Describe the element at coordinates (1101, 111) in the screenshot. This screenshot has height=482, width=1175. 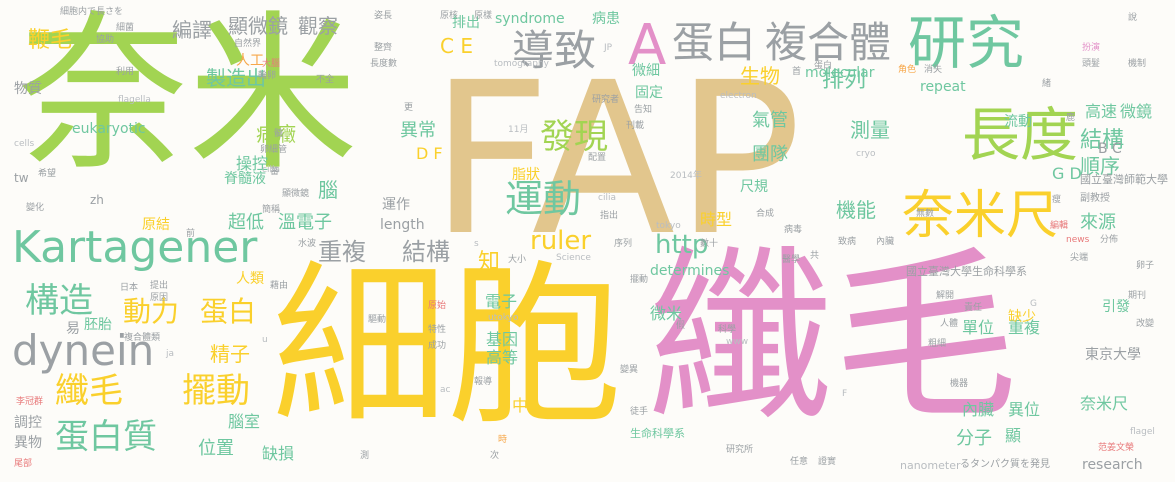
I see `word-gaosu: 高速` at that location.